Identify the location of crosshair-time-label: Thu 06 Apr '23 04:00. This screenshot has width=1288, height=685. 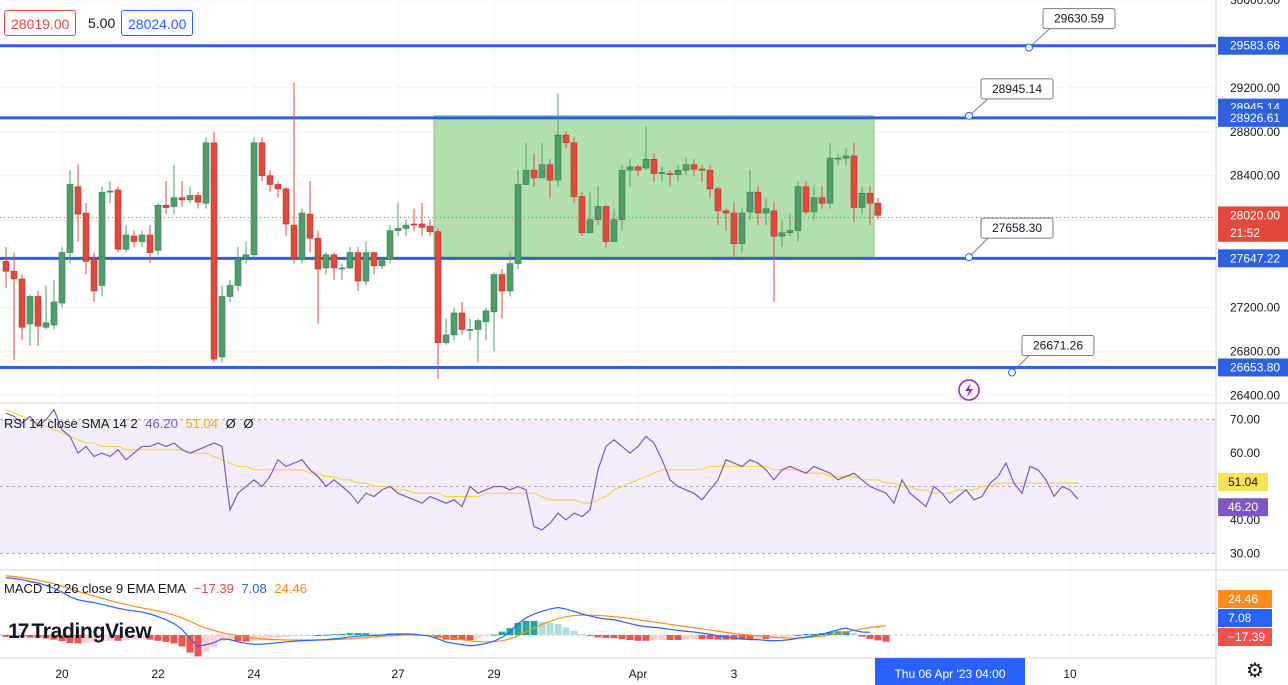
(949, 674).